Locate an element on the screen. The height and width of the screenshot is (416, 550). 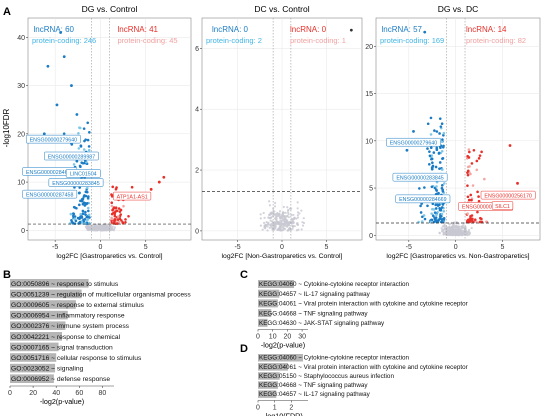
volcano-title: DC vs. Control is located at coordinates (281, 9).